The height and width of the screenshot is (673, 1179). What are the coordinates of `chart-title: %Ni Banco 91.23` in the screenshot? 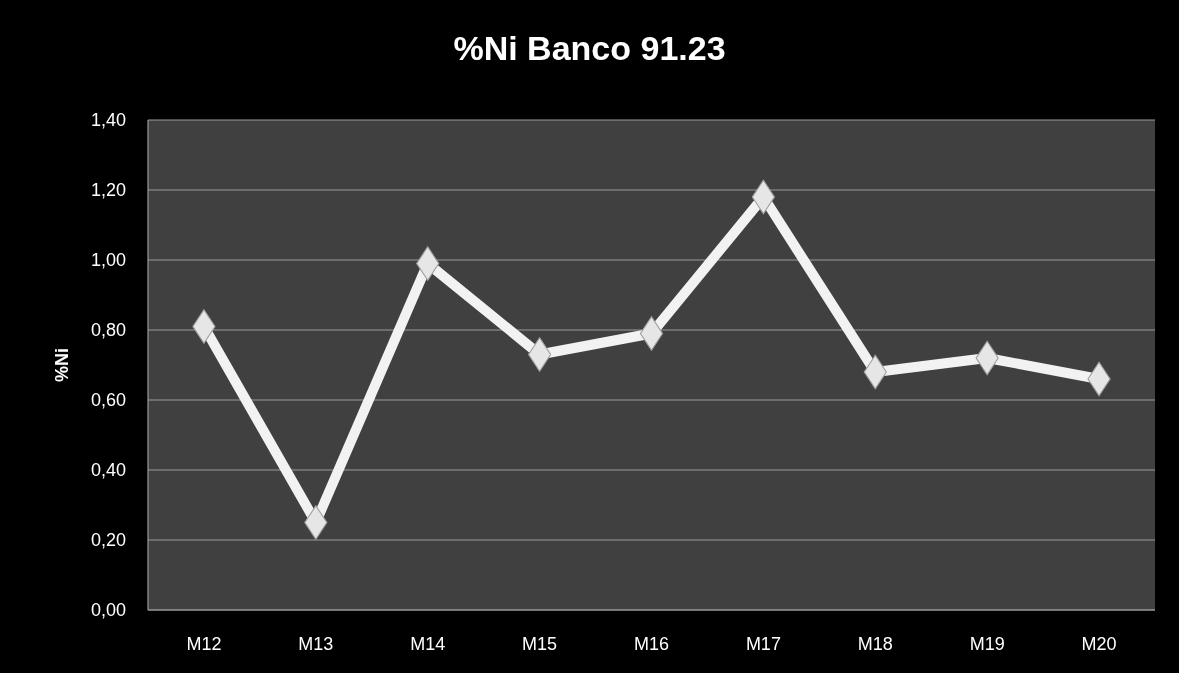 It's located at (589, 48).